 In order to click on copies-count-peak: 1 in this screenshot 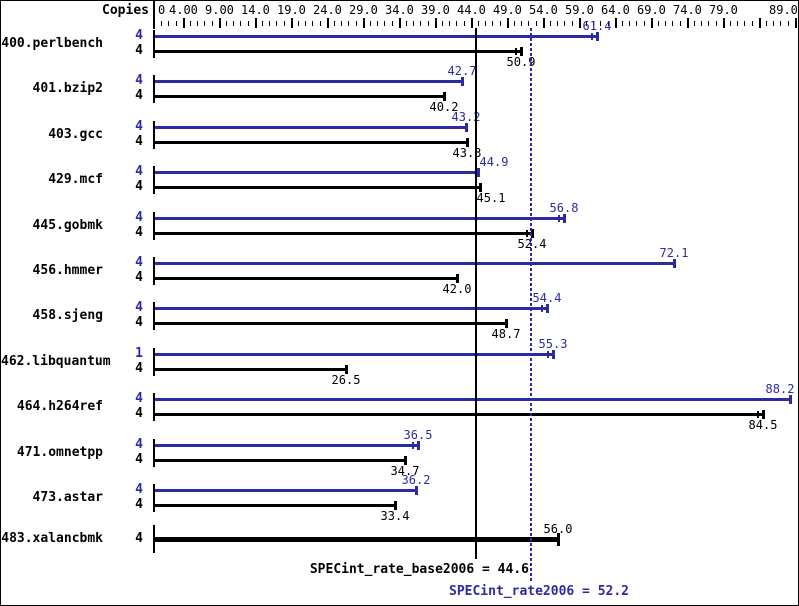, I will do `click(139, 353)`.